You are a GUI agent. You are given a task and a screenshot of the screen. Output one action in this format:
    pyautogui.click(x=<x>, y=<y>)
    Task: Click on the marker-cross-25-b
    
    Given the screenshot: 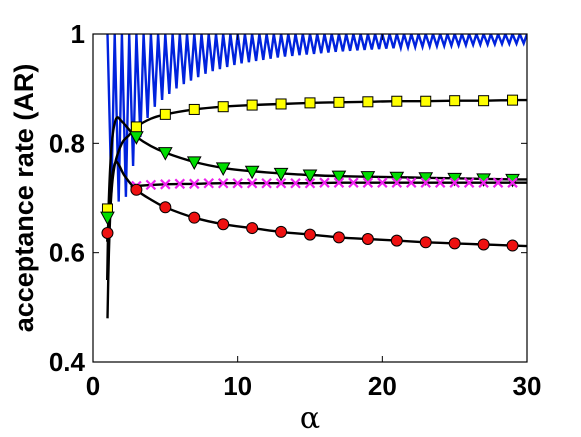 What is the action you would take?
    pyautogui.click(x=498, y=182)
    